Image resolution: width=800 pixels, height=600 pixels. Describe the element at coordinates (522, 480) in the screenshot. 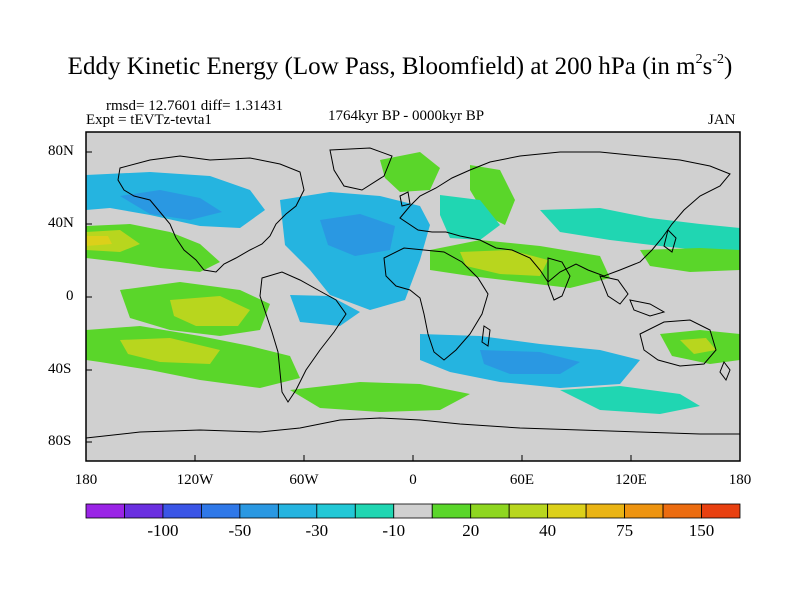

I see `x-tick-label-60e: 60E` at that location.